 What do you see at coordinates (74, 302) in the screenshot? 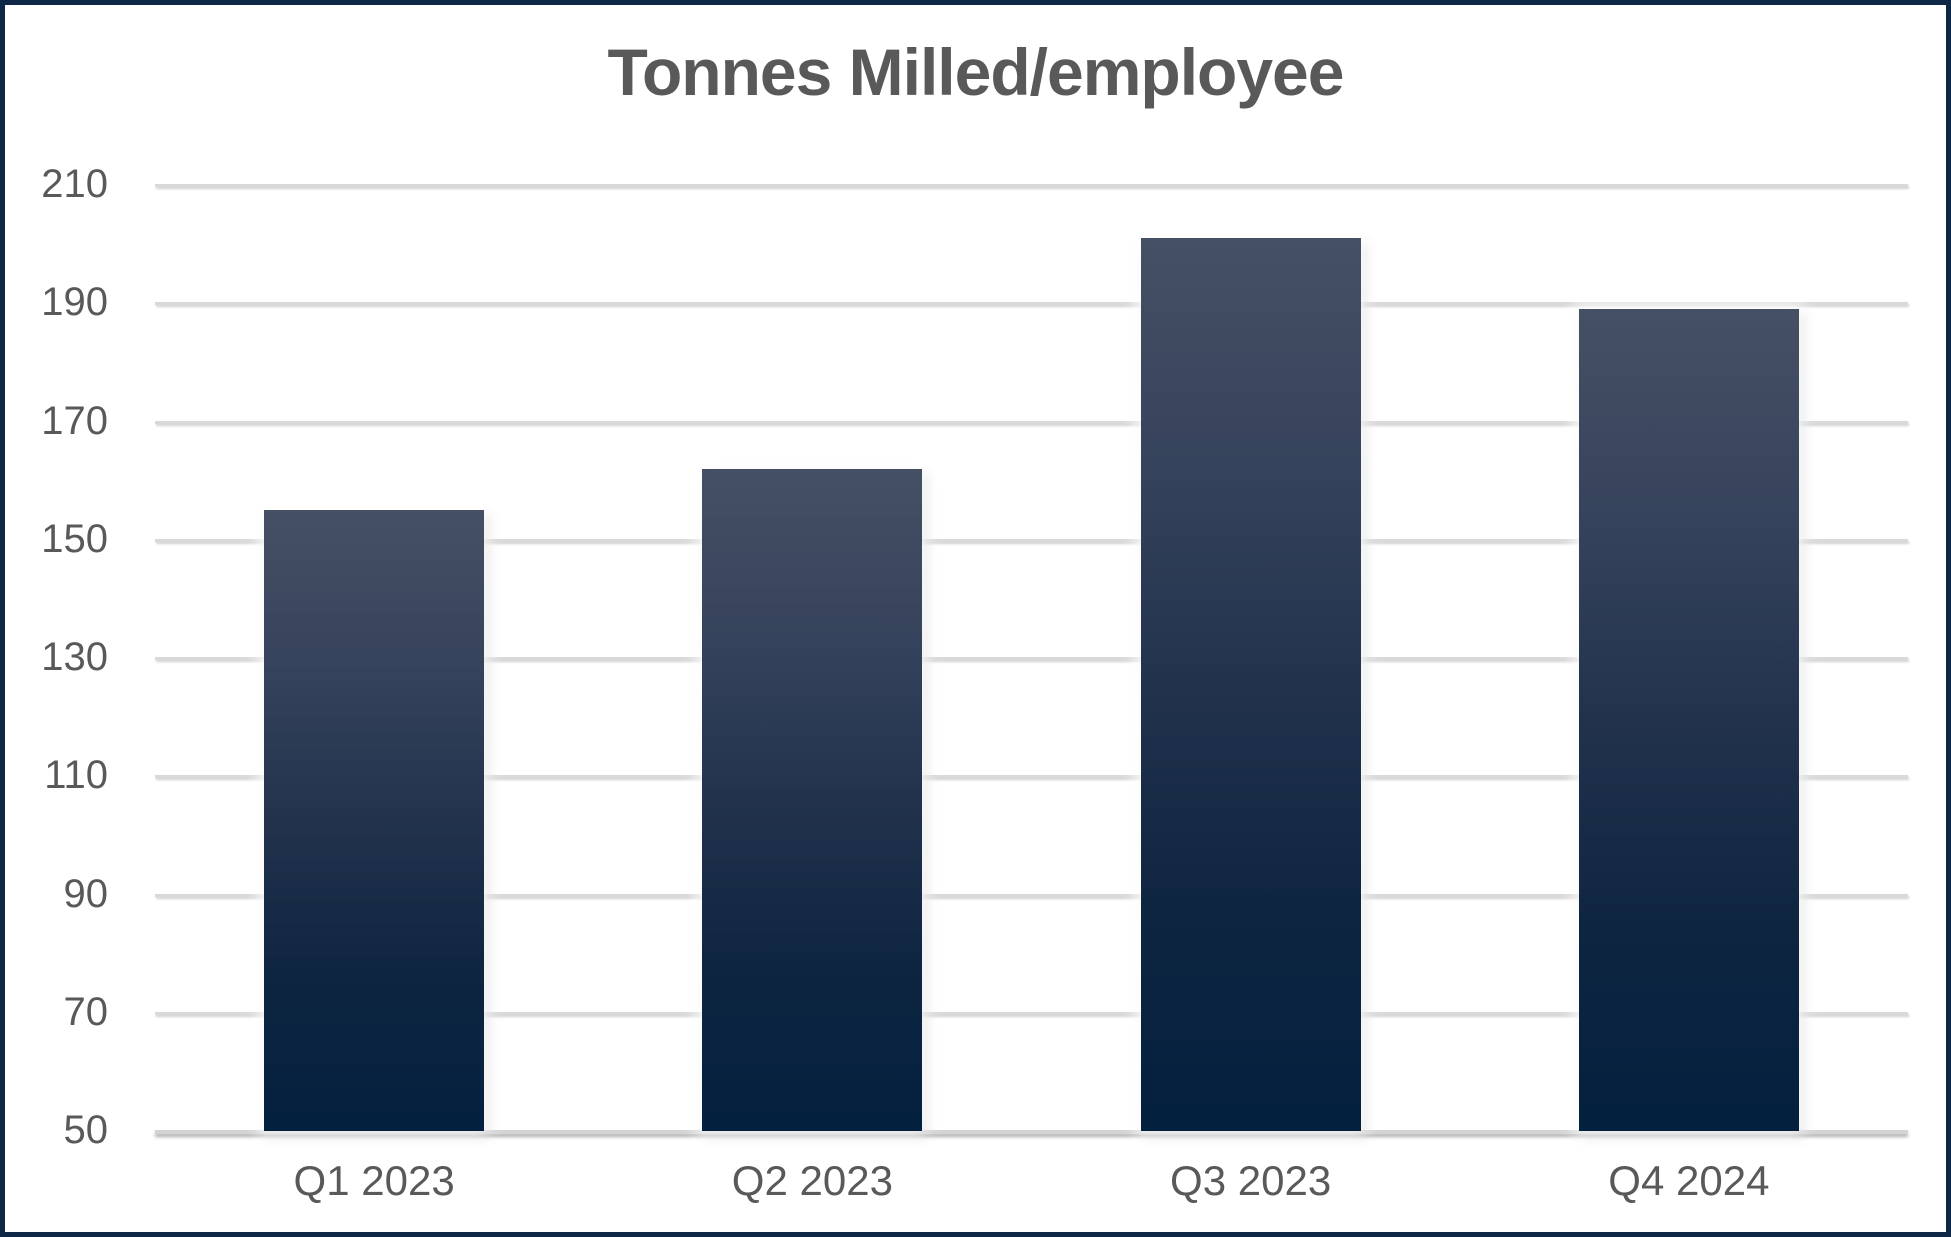
I see `y-tick-label: 190` at bounding box center [74, 302].